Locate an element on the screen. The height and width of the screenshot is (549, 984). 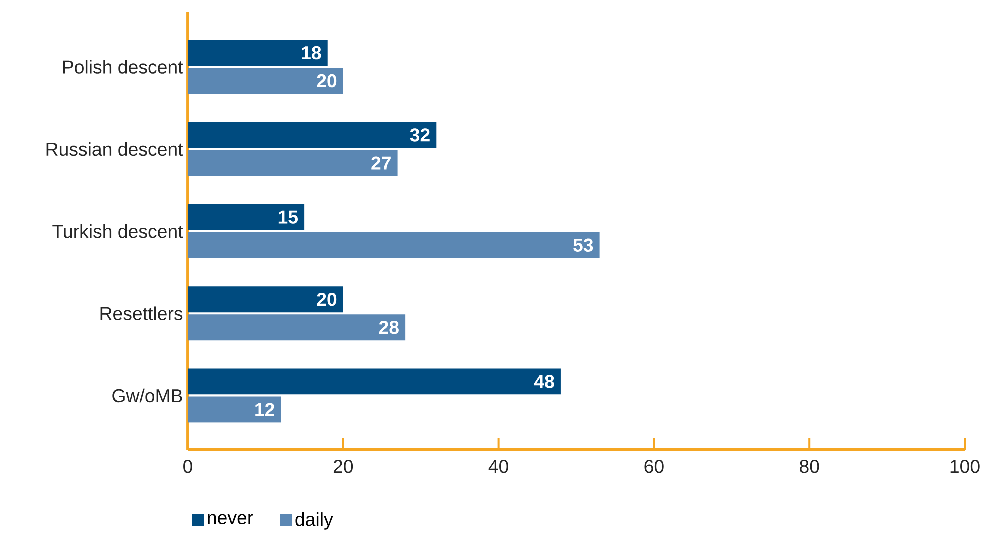
x-tick-label: 100 is located at coordinates (965, 467).